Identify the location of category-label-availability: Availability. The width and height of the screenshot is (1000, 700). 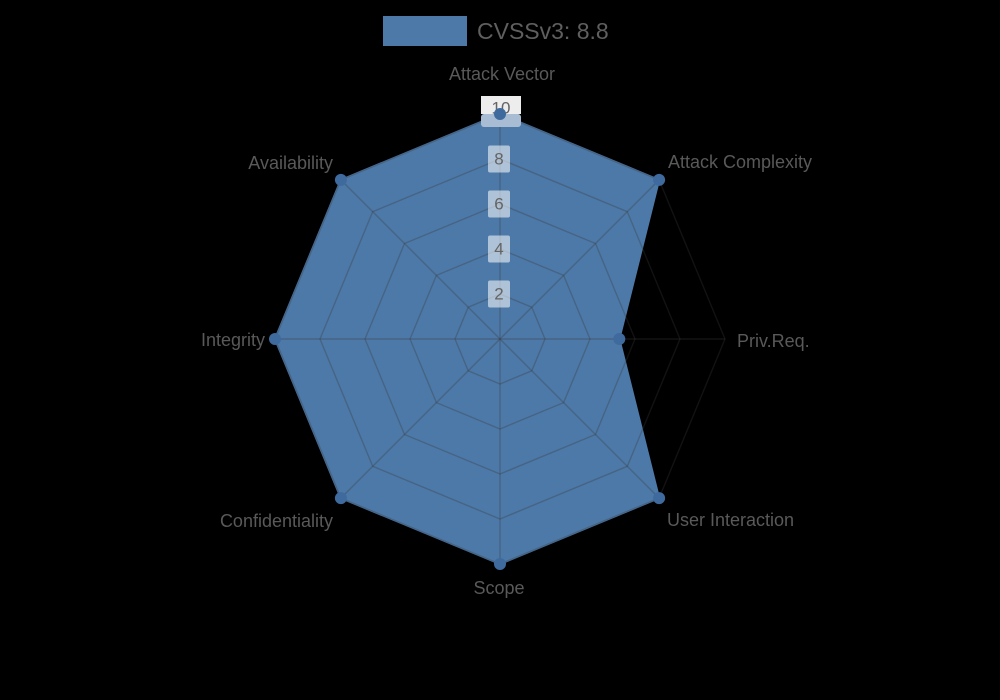
(290, 163).